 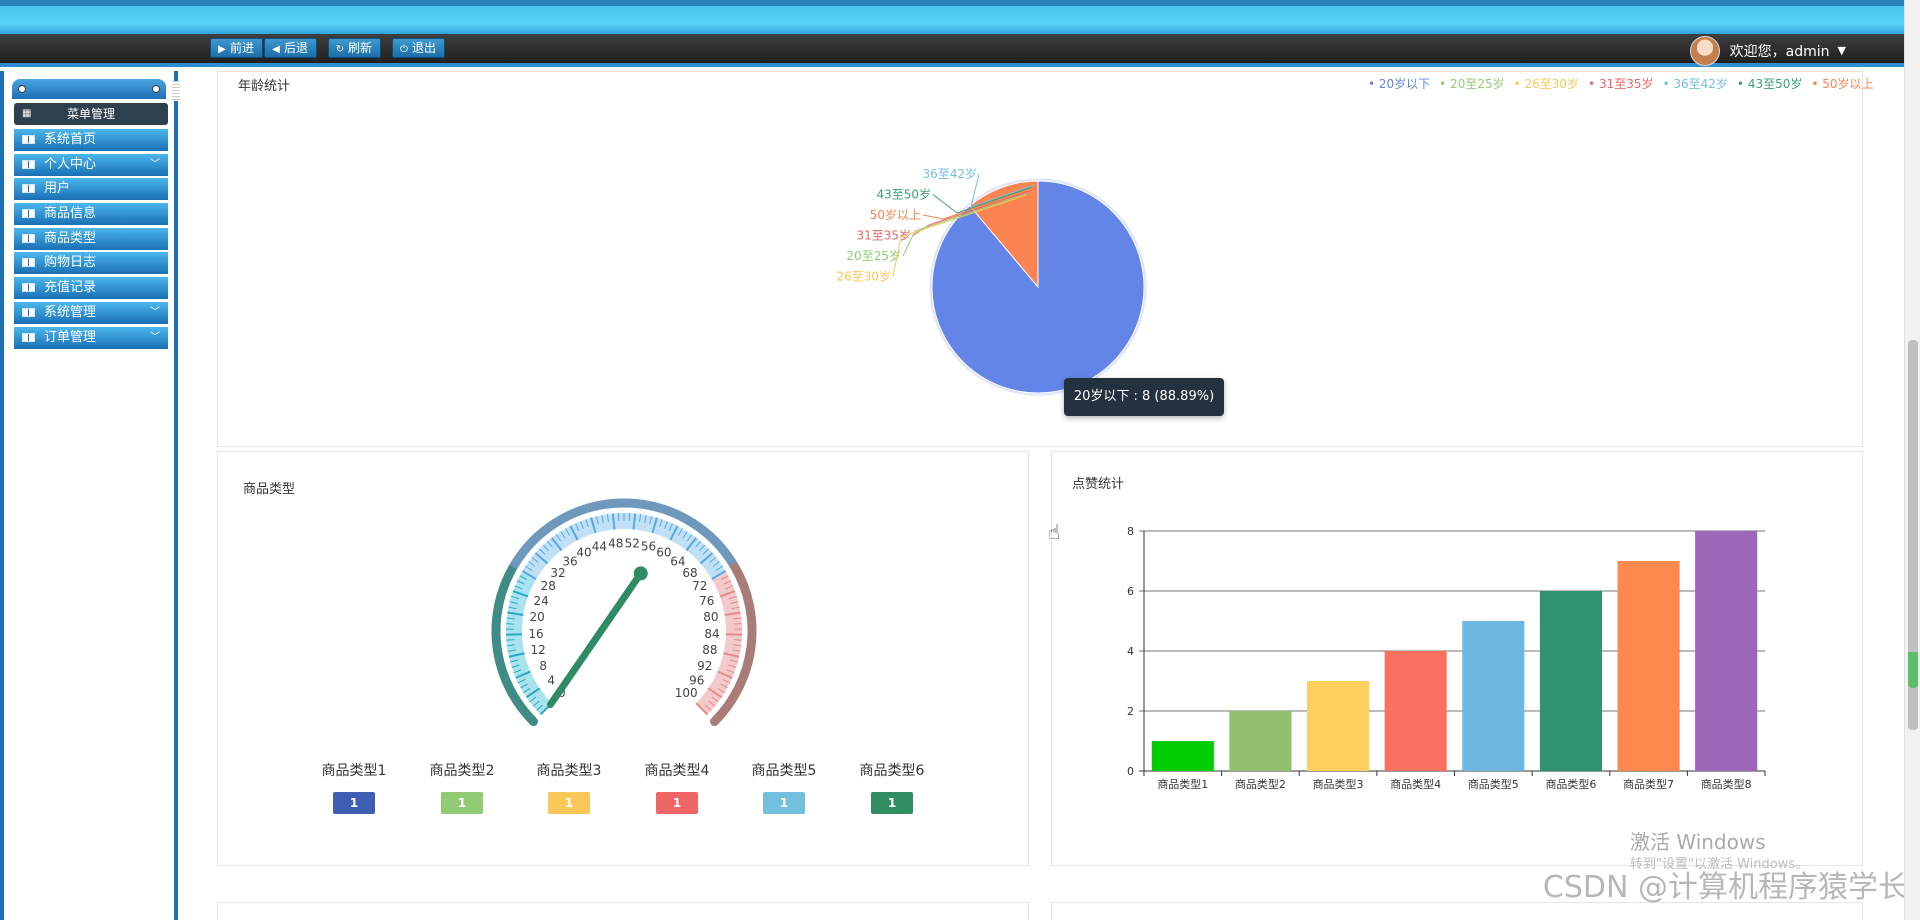 I want to click on back-button: ◀ 后退, so click(x=291, y=48).